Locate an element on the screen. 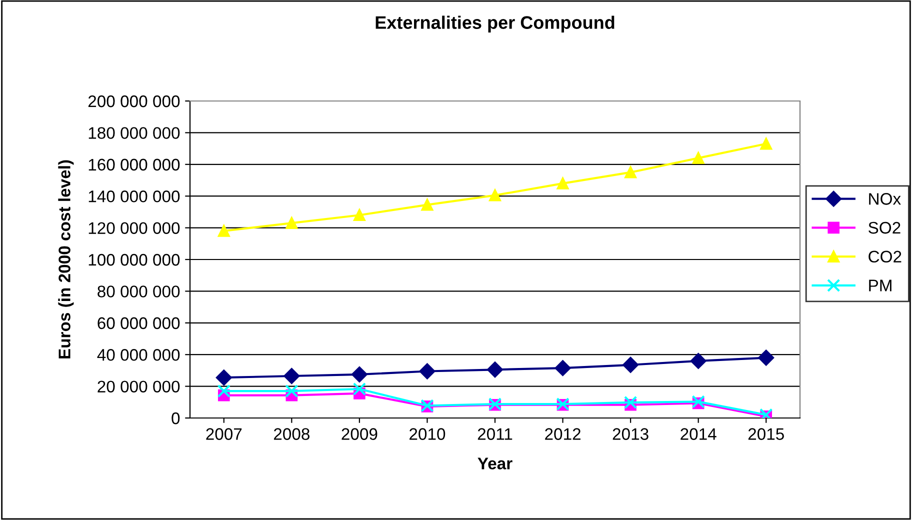 This screenshot has height=520, width=912. legend-label: NOx is located at coordinates (885, 199).